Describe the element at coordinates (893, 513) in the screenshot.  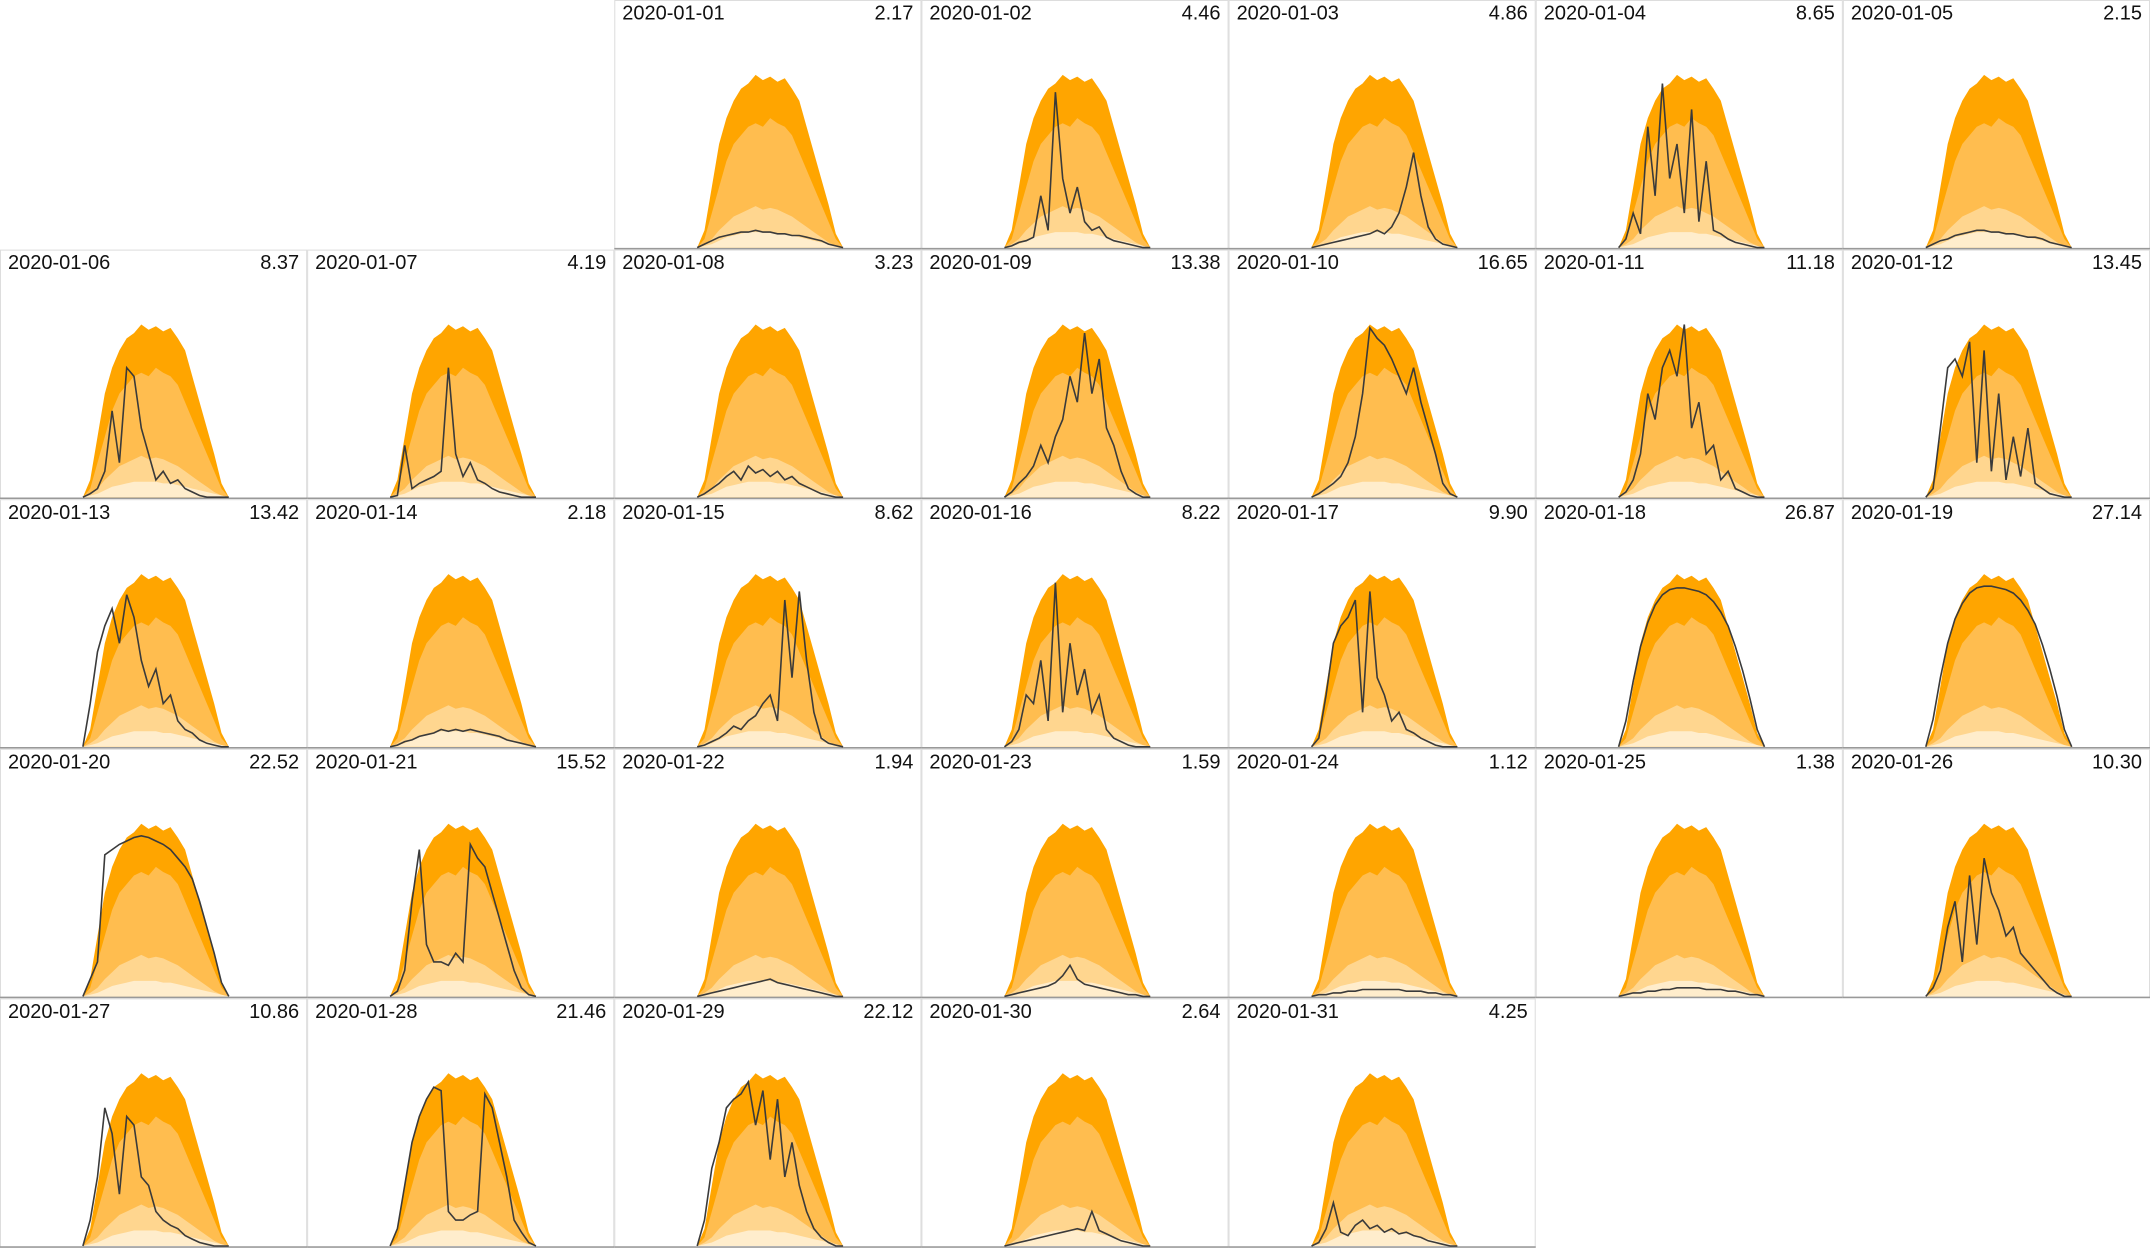
I see `total-label: 8.62` at that location.